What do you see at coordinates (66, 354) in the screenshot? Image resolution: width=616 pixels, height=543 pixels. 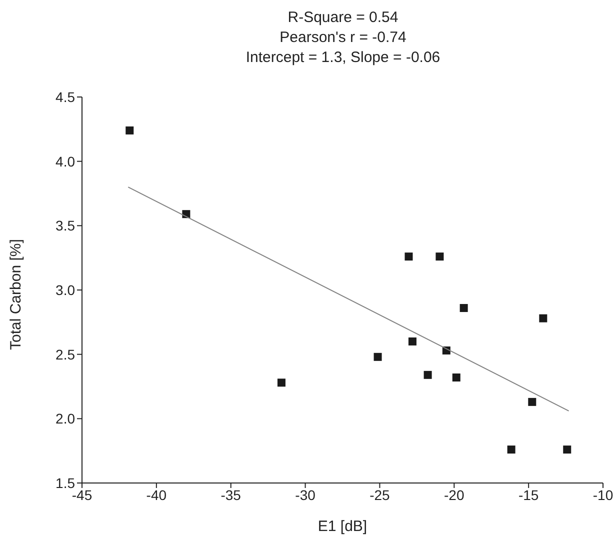 I see `y-tick-label: 2.5` at bounding box center [66, 354].